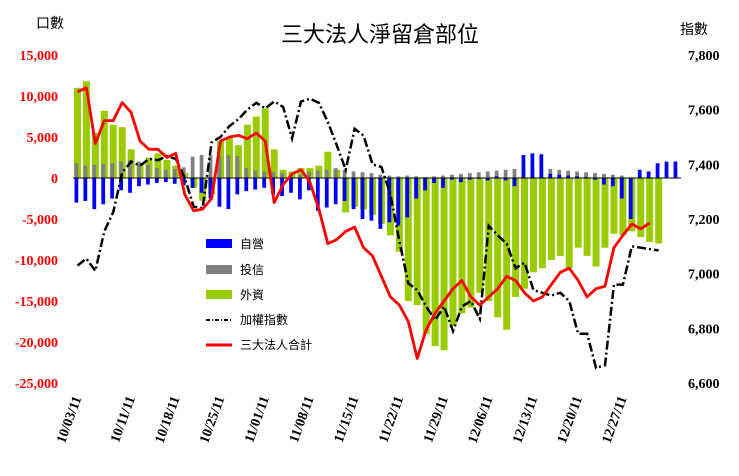  Describe the element at coordinates (347, 419) in the screenshot. I see `x-tick-label: 11/15/11` at that location.